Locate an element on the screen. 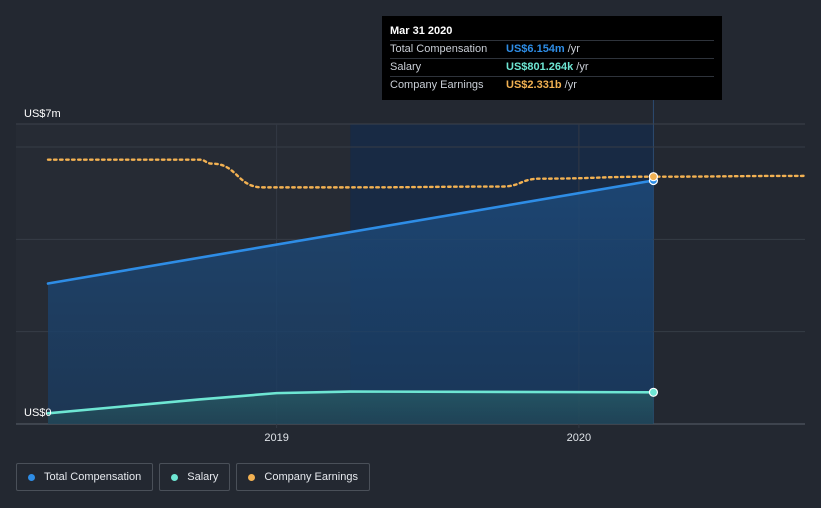 The width and height of the screenshot is (821, 508). y-axis-top-label: US$7m is located at coordinates (42, 114).